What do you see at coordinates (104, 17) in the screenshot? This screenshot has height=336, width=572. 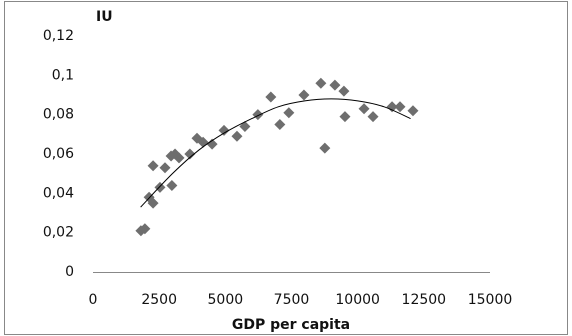 I see `y-axis-title: IU` at bounding box center [104, 17].